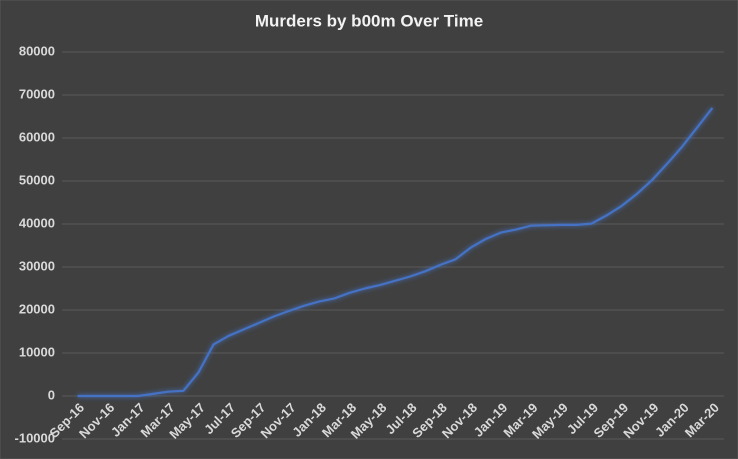 The height and width of the screenshot is (459, 738). What do you see at coordinates (51, 394) in the screenshot?
I see `y-tick-label: 0` at bounding box center [51, 394].